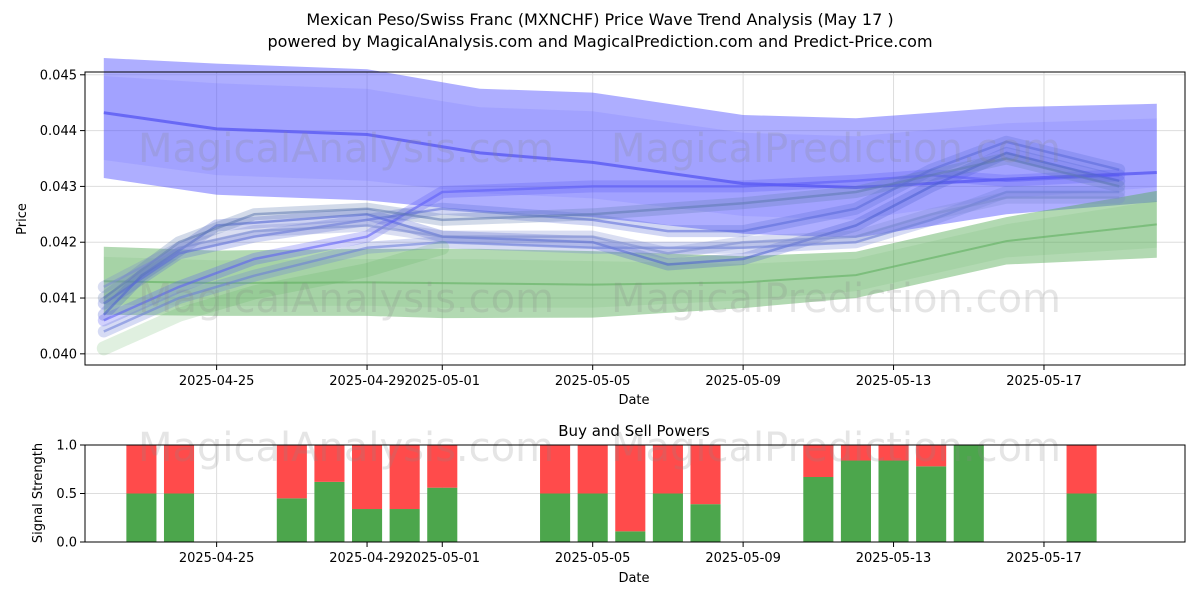 The height and width of the screenshot is (600, 1200). I want to click on price-x-tick-label: 2025-04-29, so click(367, 381).